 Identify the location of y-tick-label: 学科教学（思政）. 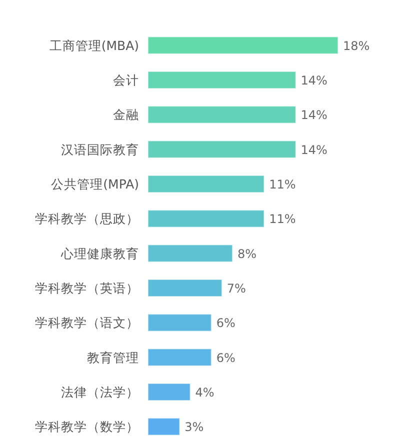
(87, 218).